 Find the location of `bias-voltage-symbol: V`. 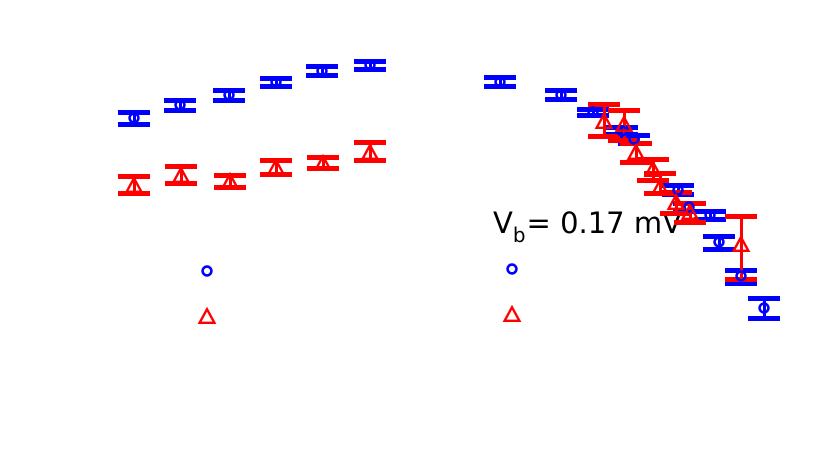

bias-voltage-symbol: V is located at coordinates (503, 223).